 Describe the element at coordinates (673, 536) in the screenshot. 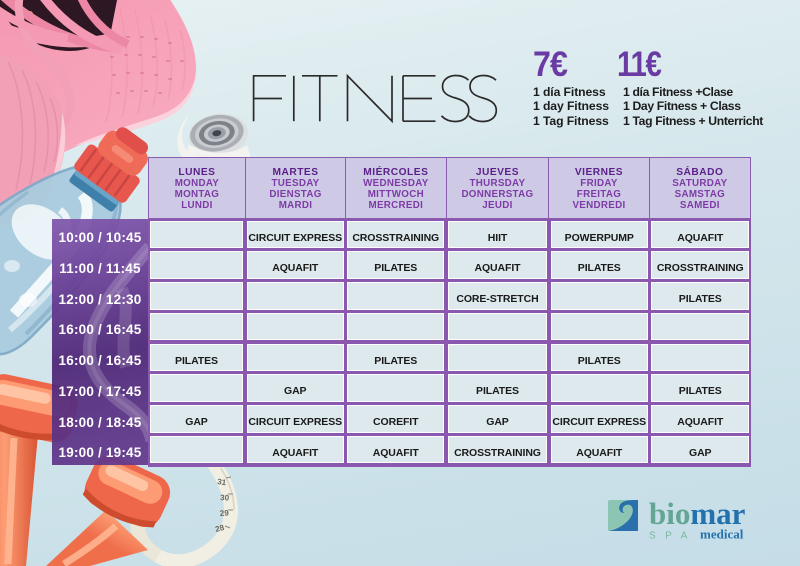

I see `svg-text: SPA` at that location.